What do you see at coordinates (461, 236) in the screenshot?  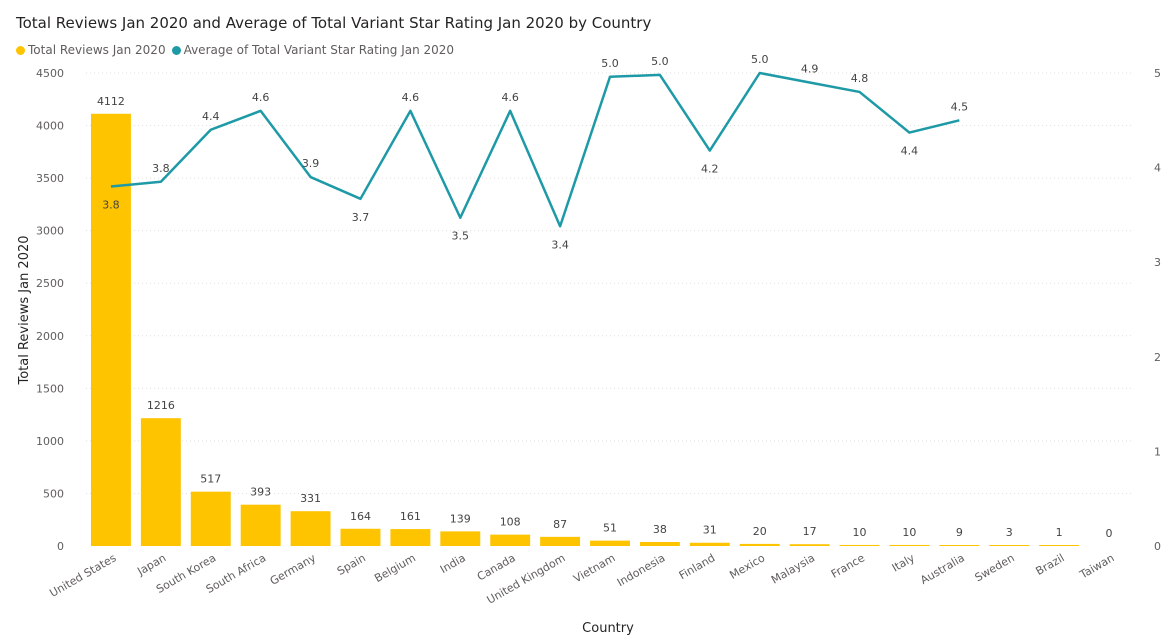 I see `line-data-label: 3.5` at bounding box center [461, 236].